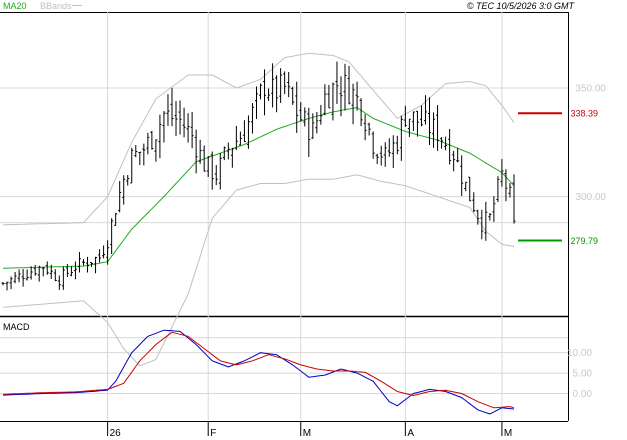  Describe the element at coordinates (56, 6) in the screenshot. I see `legend-bbands: BBands` at that location.